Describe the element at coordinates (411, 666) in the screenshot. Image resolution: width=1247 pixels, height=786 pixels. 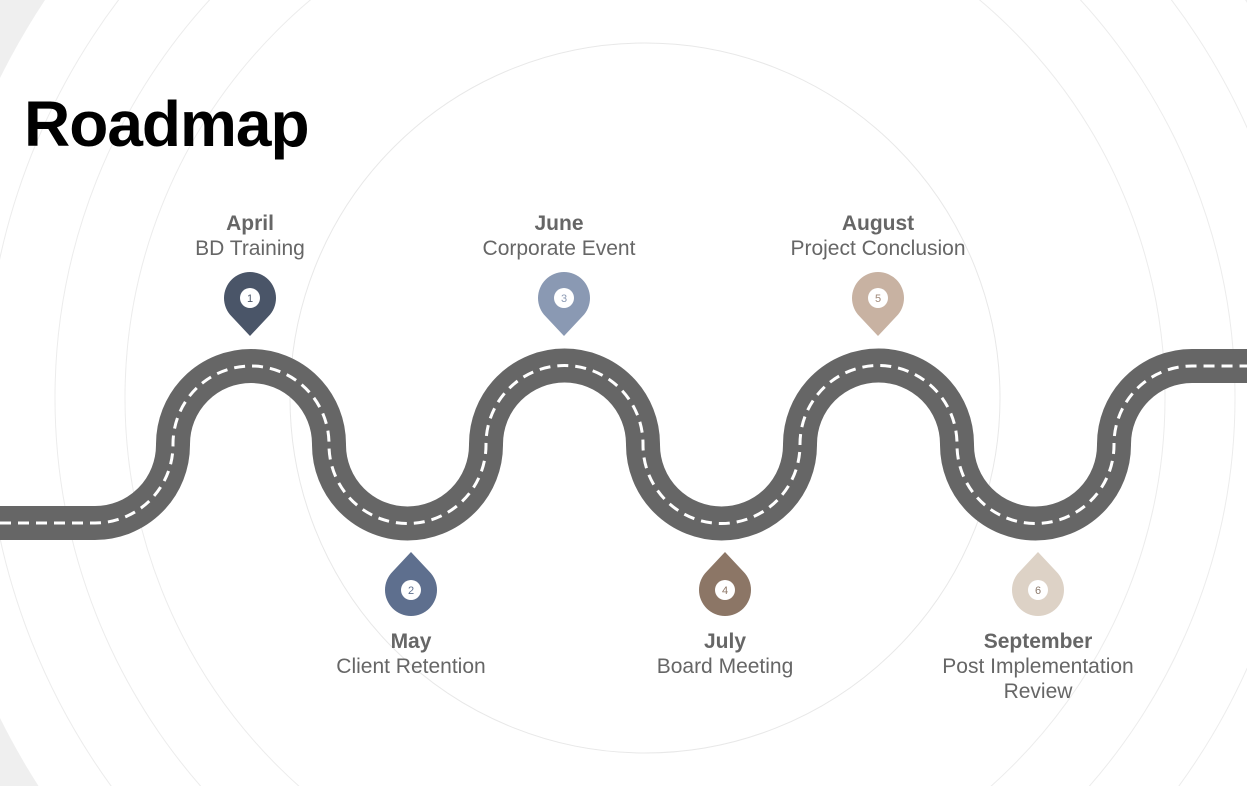
I see `milestone-text: Client Retention` at that location.